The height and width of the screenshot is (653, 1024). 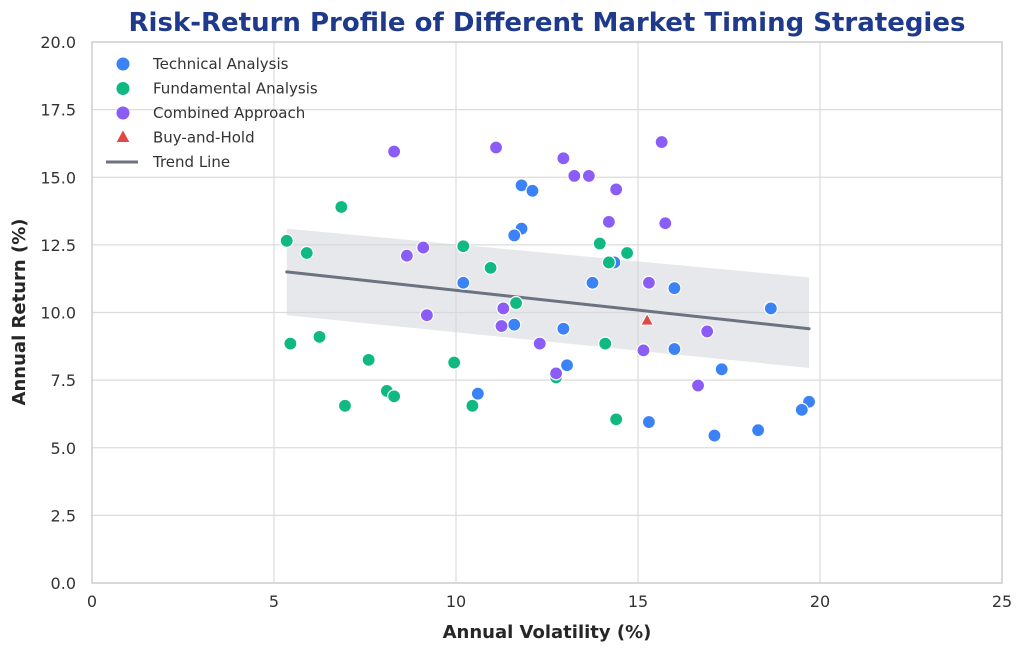 What do you see at coordinates (92, 601) in the screenshot?
I see `x-tick-label: 0` at bounding box center [92, 601].